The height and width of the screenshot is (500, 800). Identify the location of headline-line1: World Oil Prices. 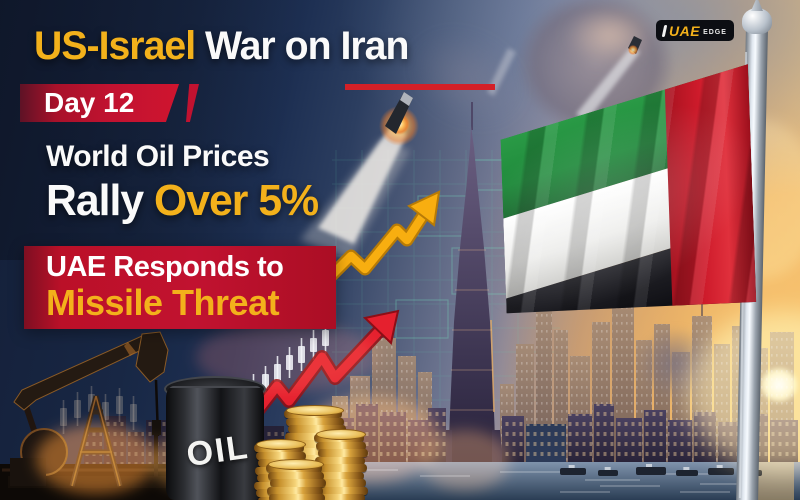
(158, 156).